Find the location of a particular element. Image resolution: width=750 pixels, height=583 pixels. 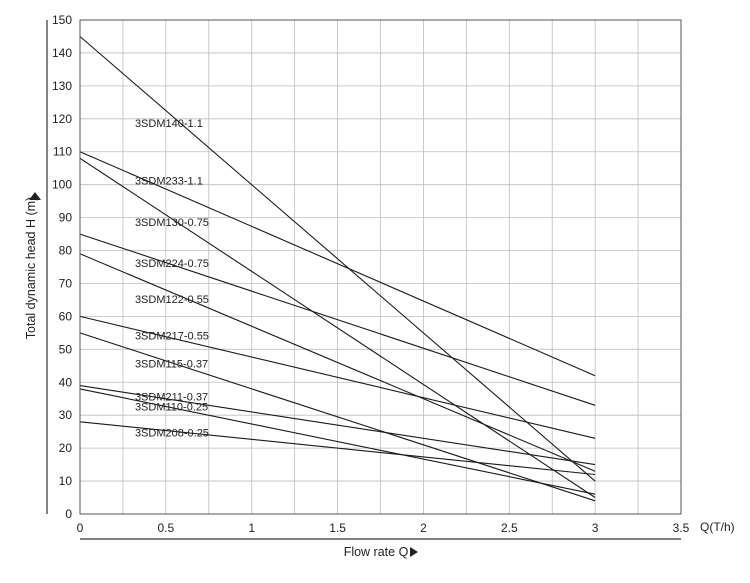

y-tick-label: 150 is located at coordinates (62, 20).